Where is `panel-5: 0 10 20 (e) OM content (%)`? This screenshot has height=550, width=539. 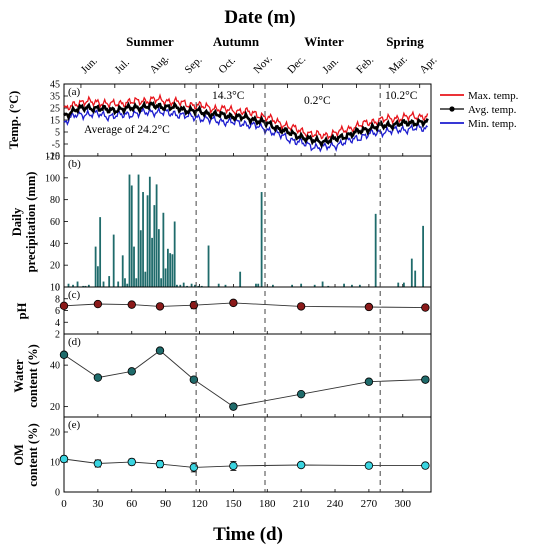
panel-5: 0 10 20 (e) OM content (%) is located at coordinates (222, 457).